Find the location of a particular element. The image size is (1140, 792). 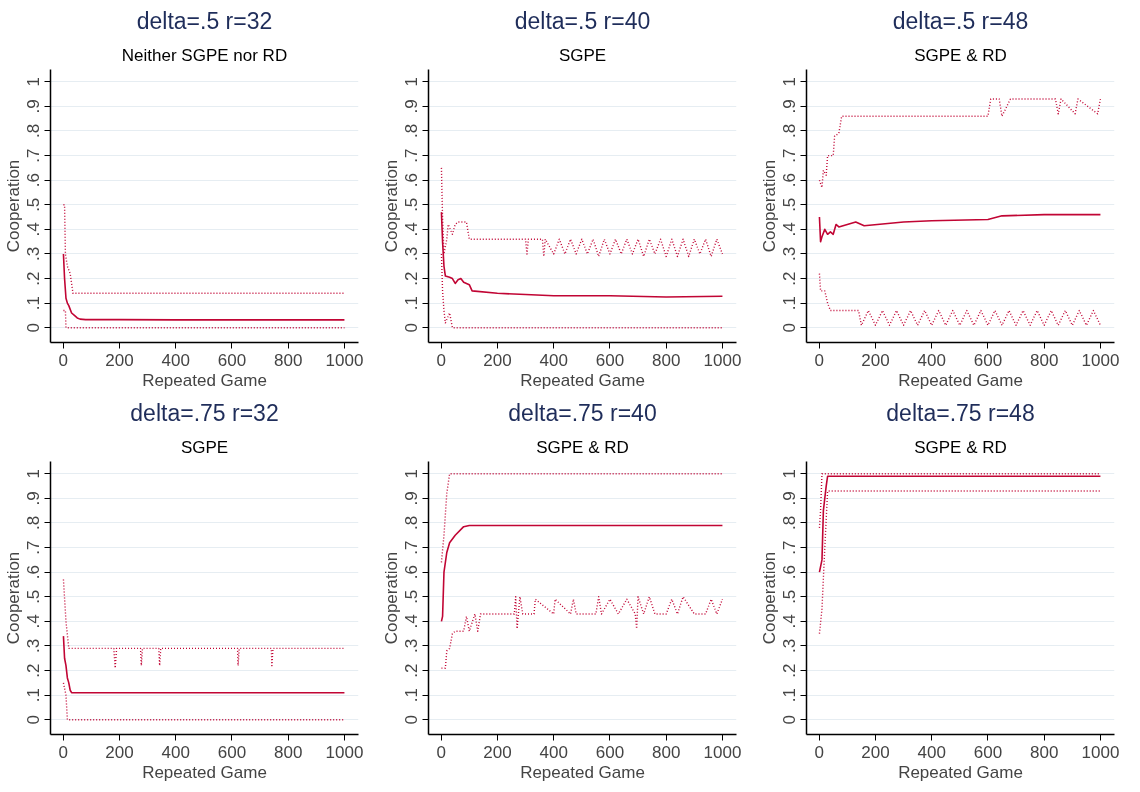

chart-title: delta=.75 r=40 is located at coordinates (582, 412).